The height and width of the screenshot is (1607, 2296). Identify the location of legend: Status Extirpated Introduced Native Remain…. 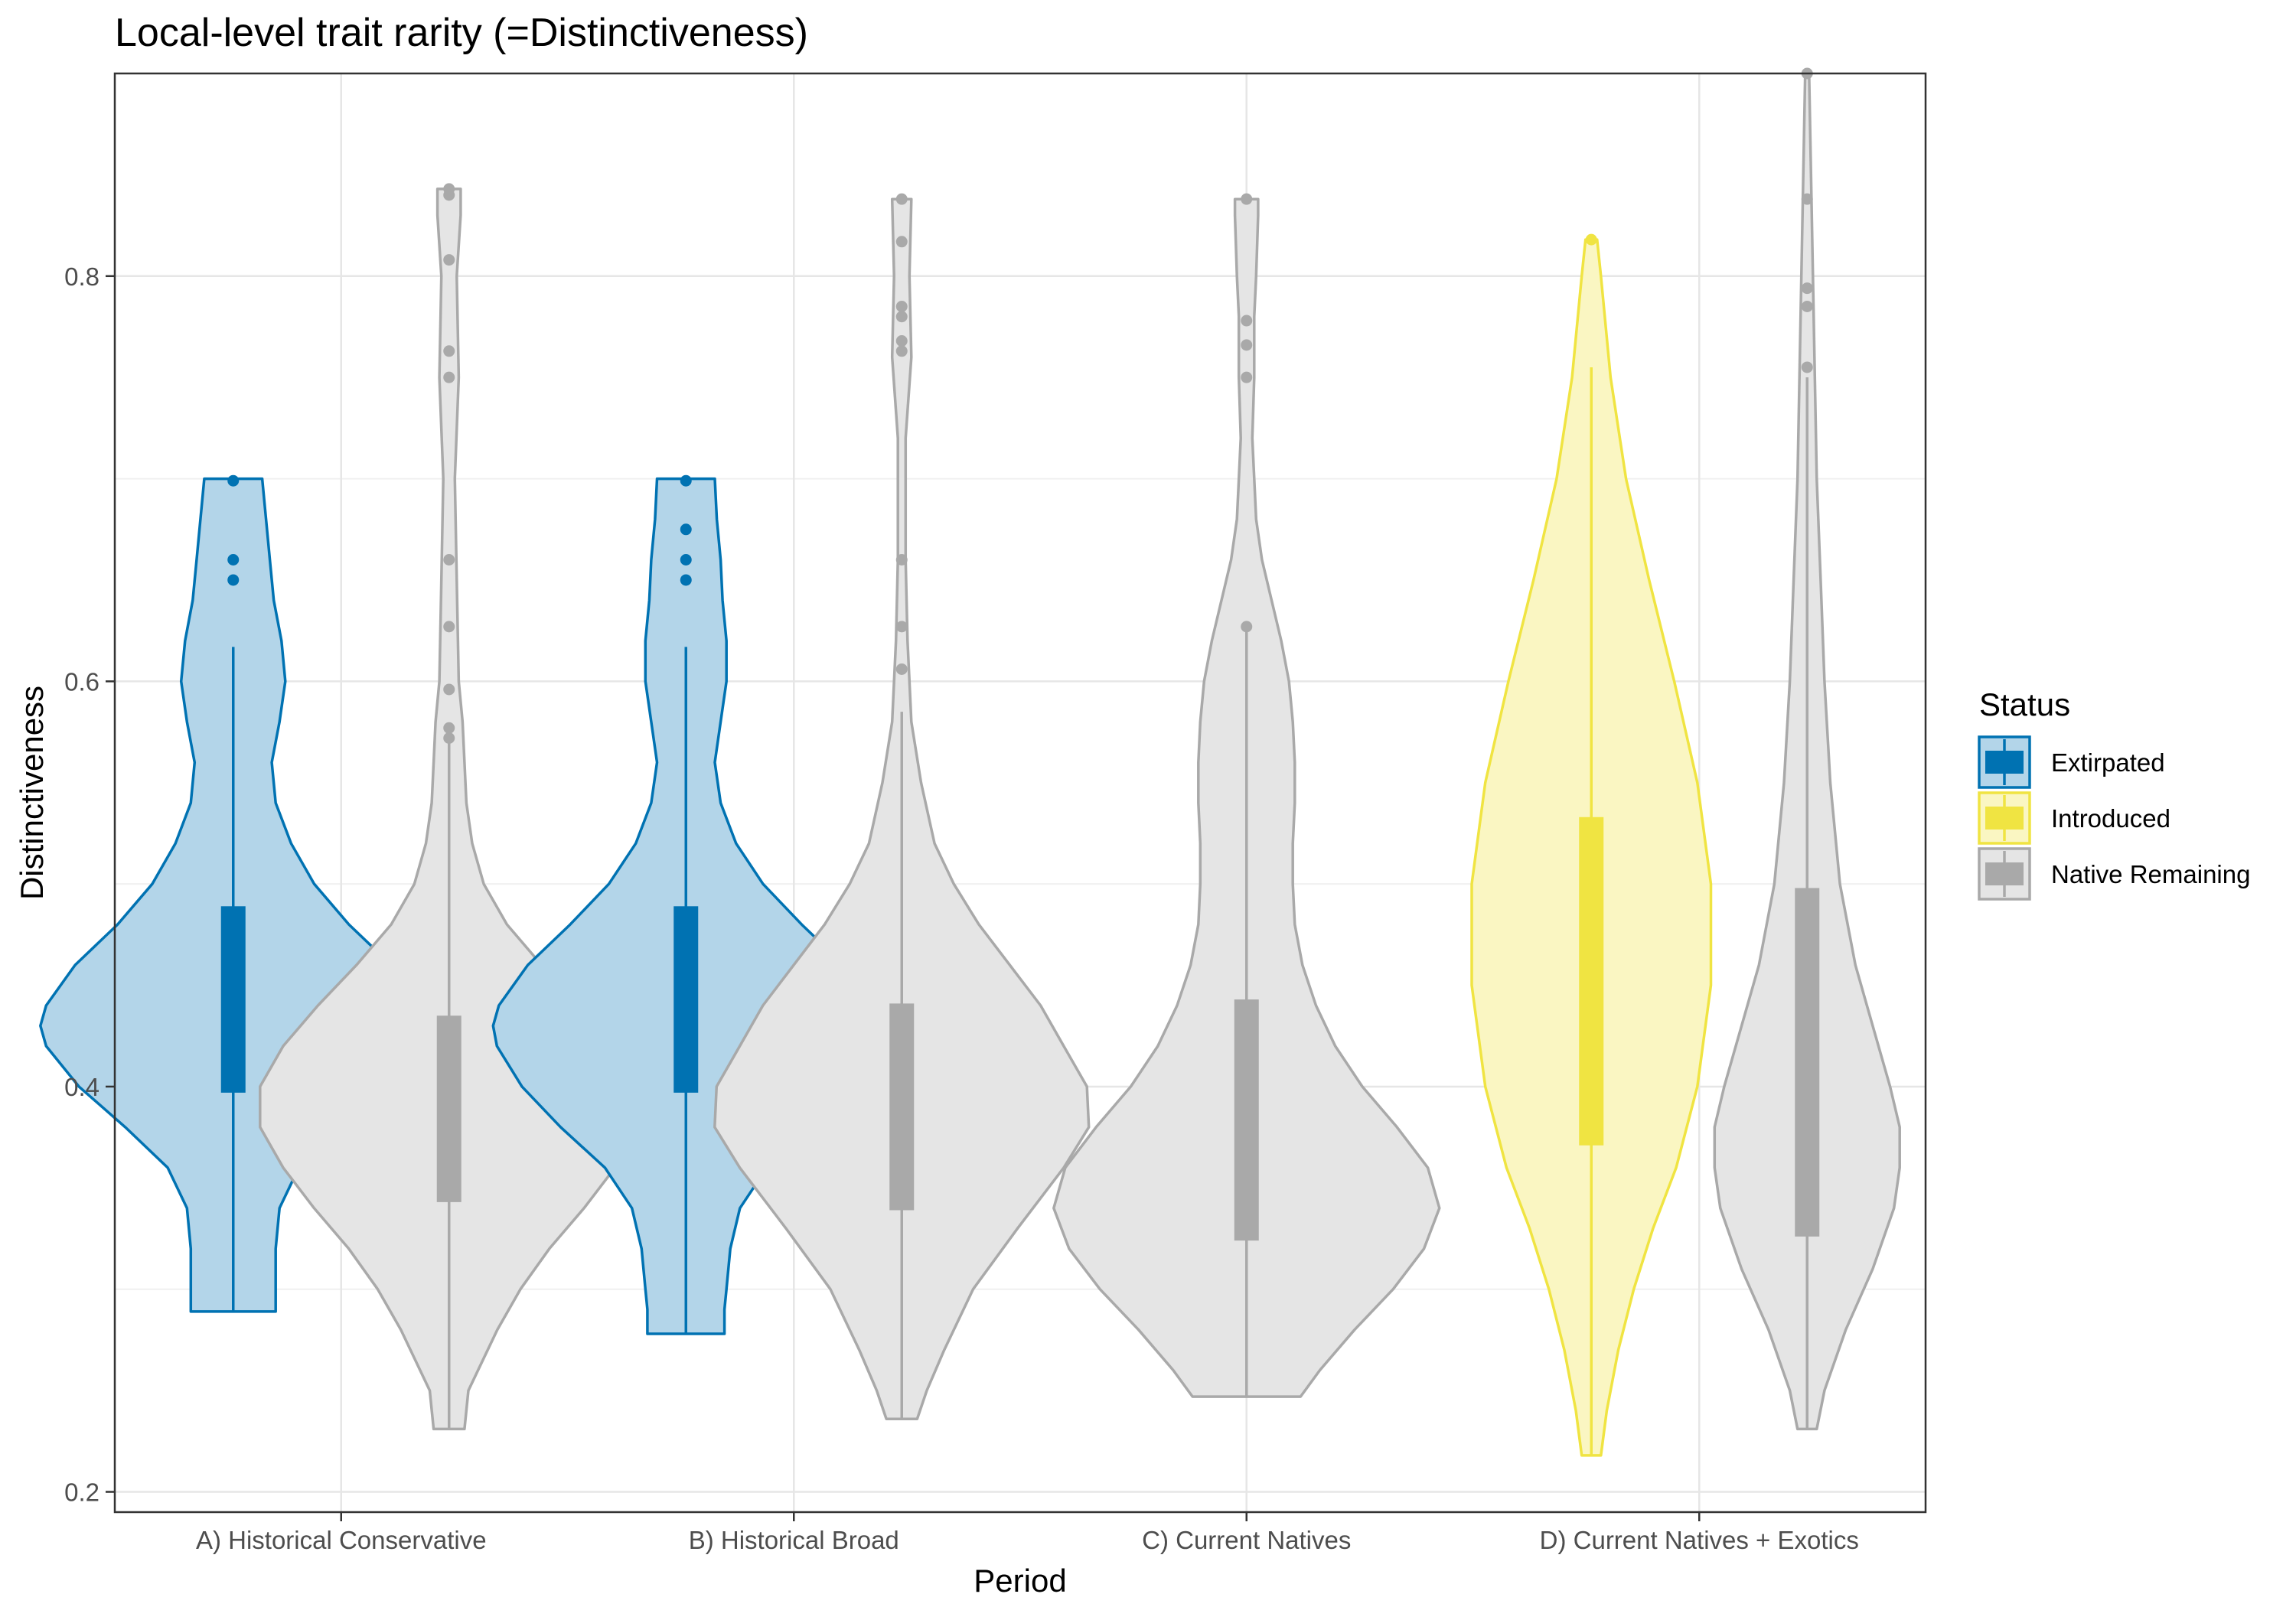
(2114, 793).